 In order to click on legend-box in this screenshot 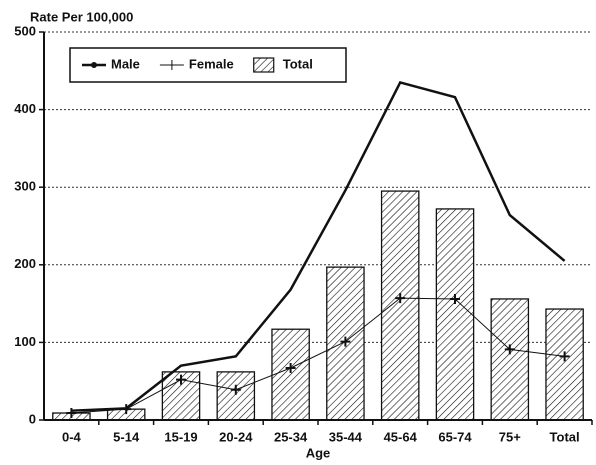, I will do `click(208, 65)`.